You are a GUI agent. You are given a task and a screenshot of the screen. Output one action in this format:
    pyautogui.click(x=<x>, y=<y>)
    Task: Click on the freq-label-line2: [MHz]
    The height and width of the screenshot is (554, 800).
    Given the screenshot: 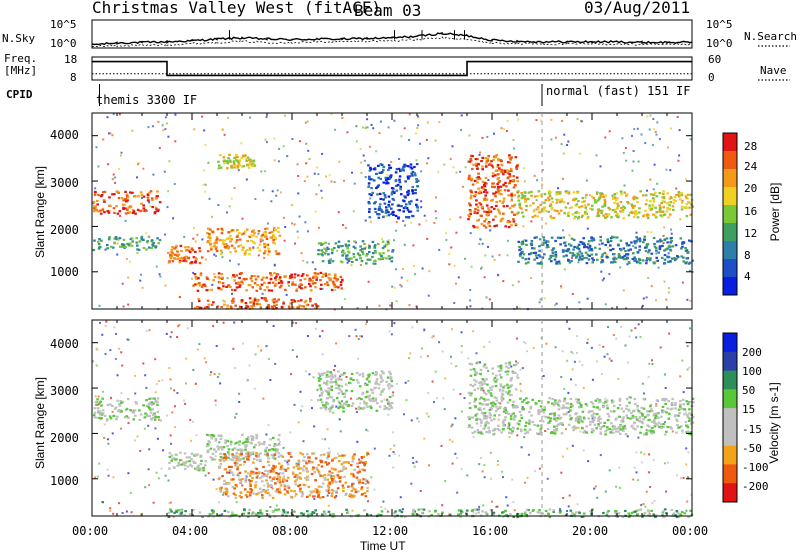 What is the action you would take?
    pyautogui.click(x=21, y=70)
    